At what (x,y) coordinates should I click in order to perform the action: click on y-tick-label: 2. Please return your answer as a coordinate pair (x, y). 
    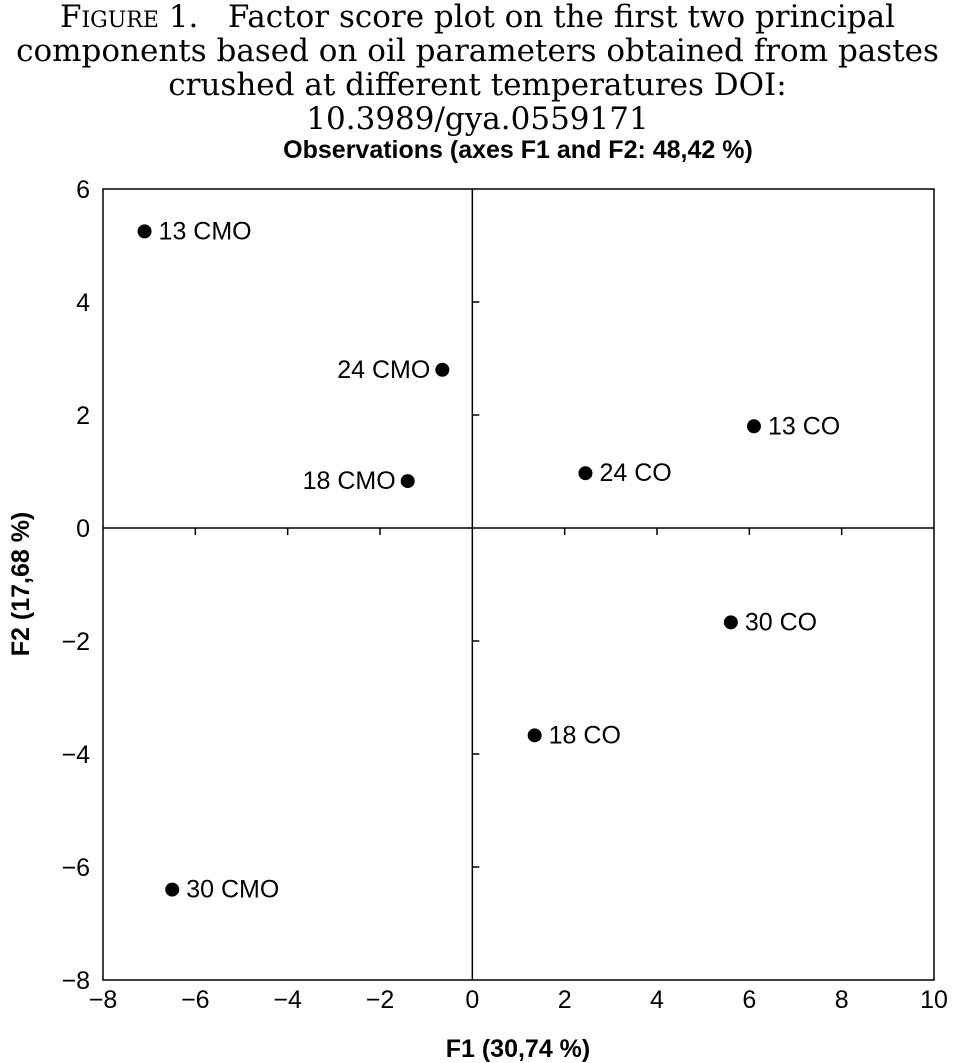
    Looking at the image, I should click on (83, 416).